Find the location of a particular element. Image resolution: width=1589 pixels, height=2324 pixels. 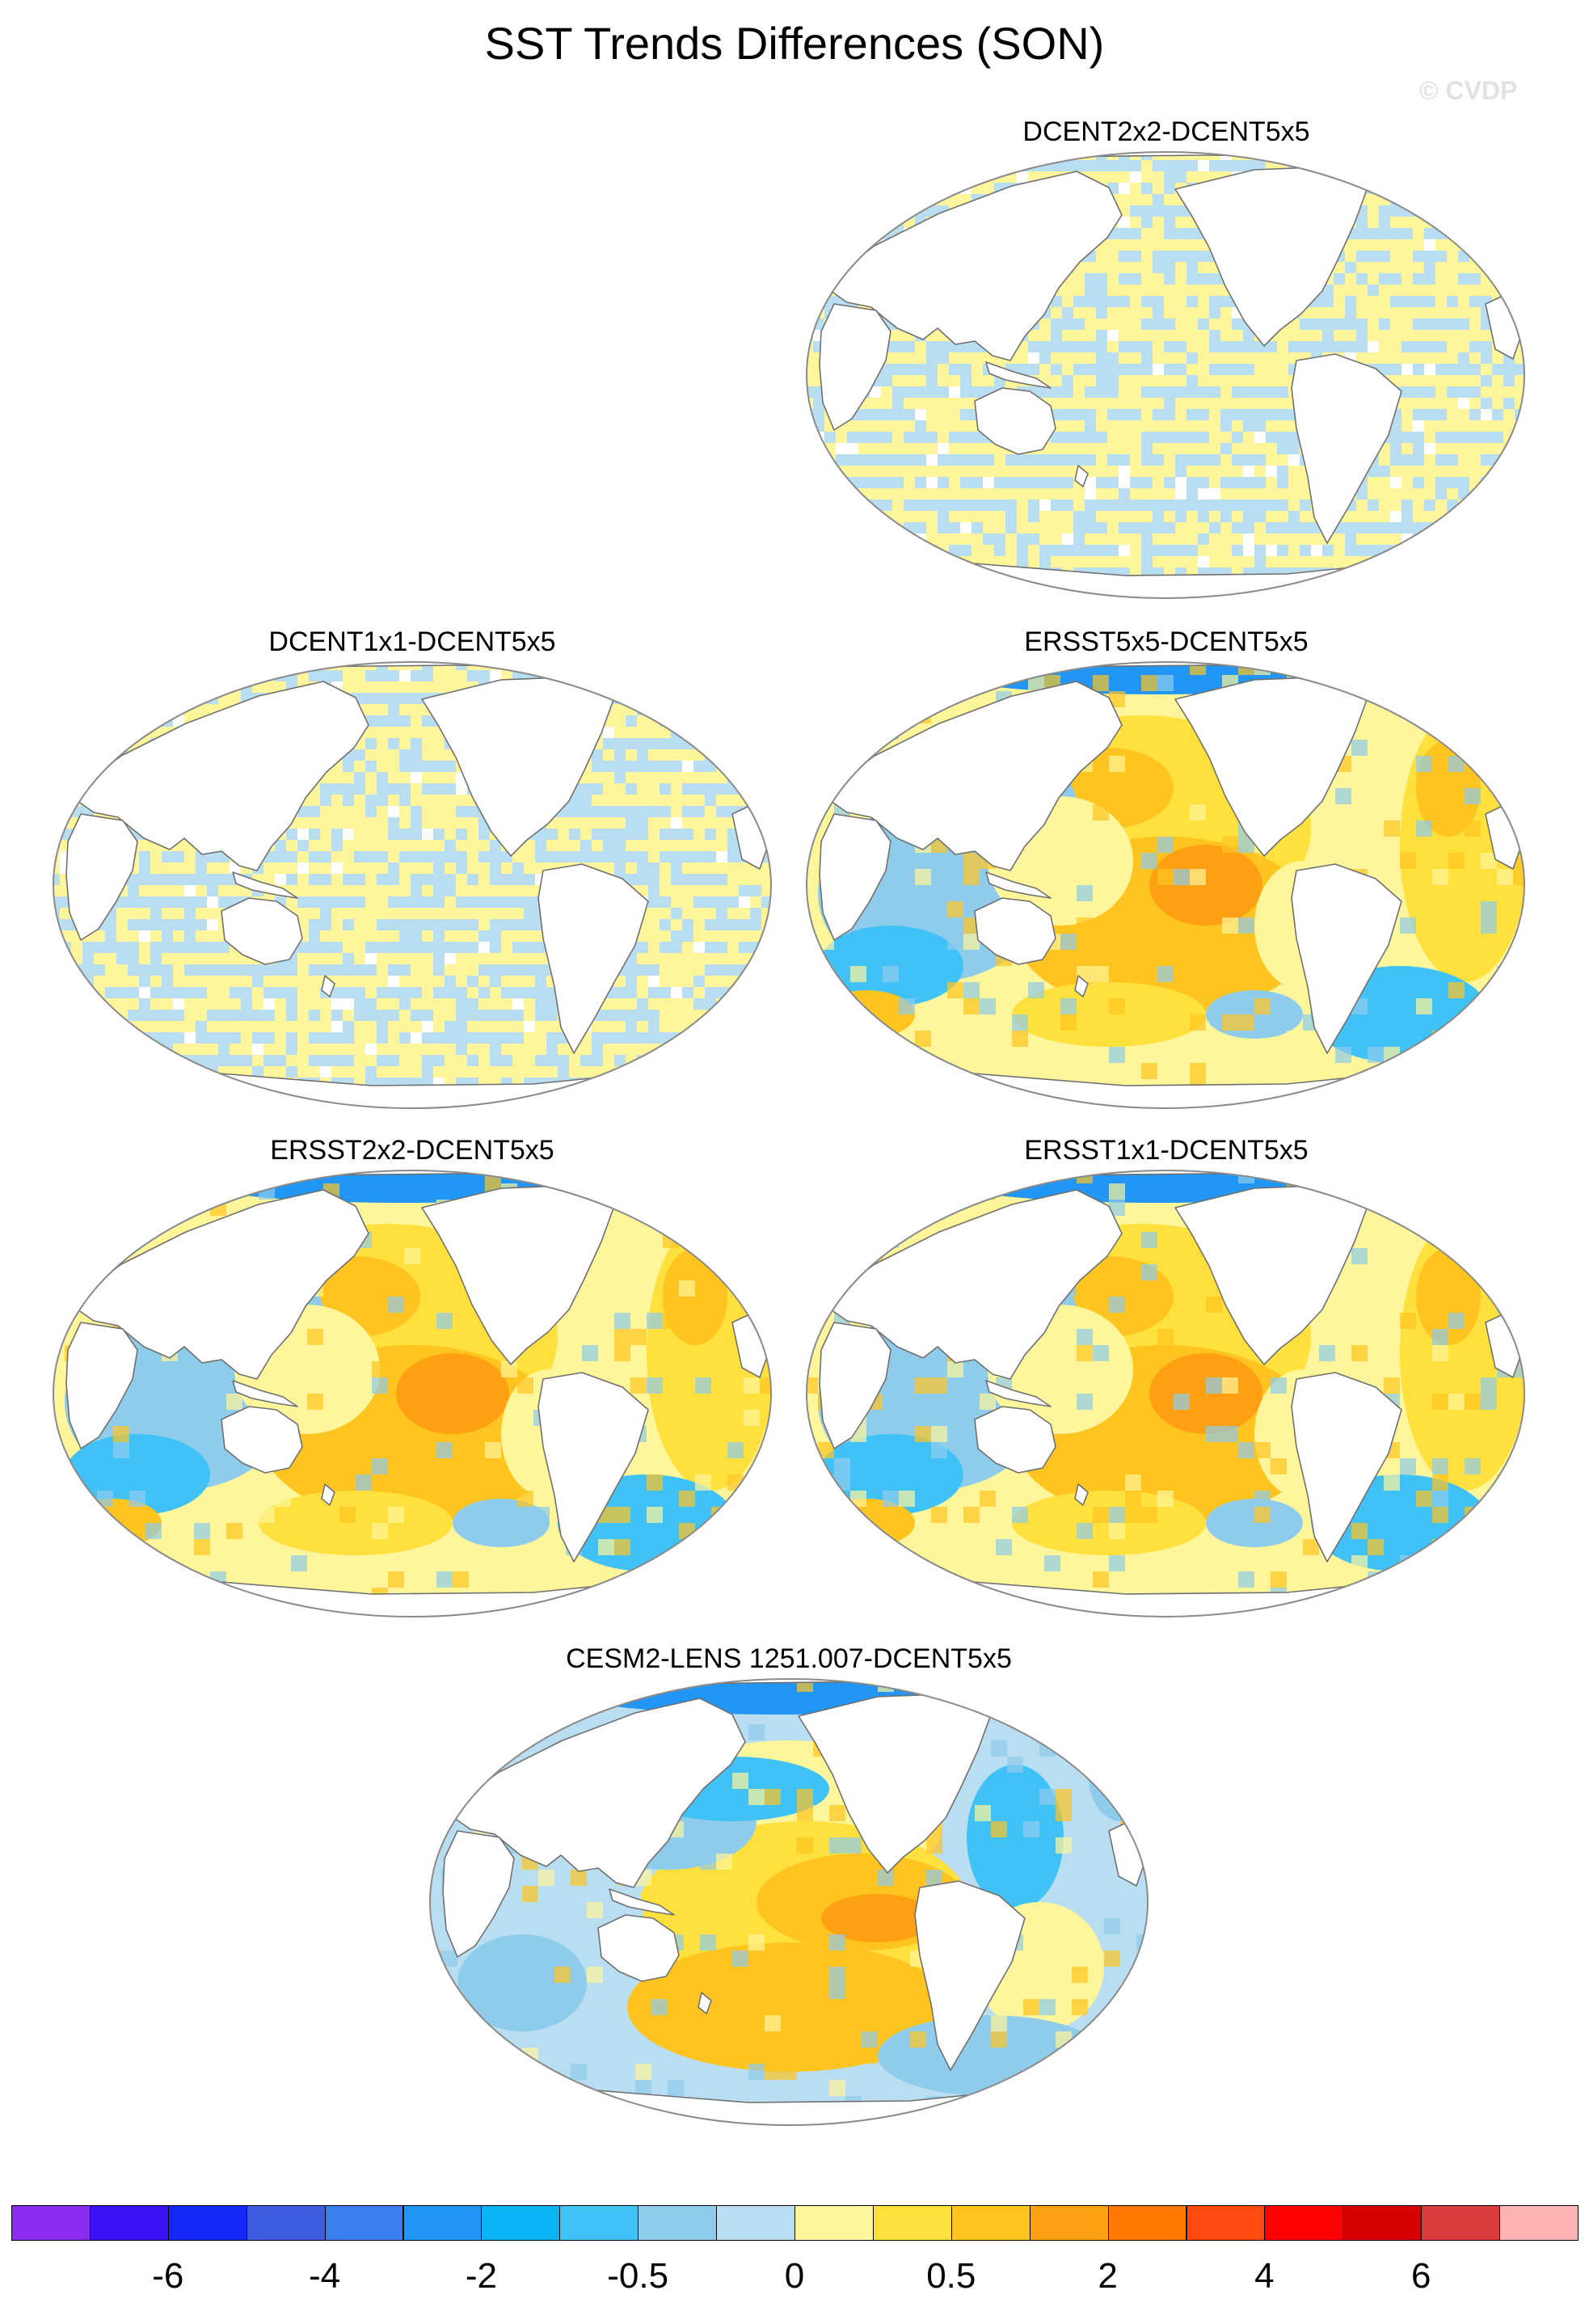

colorbar-tick-label: -6 is located at coordinates (168, 2276).